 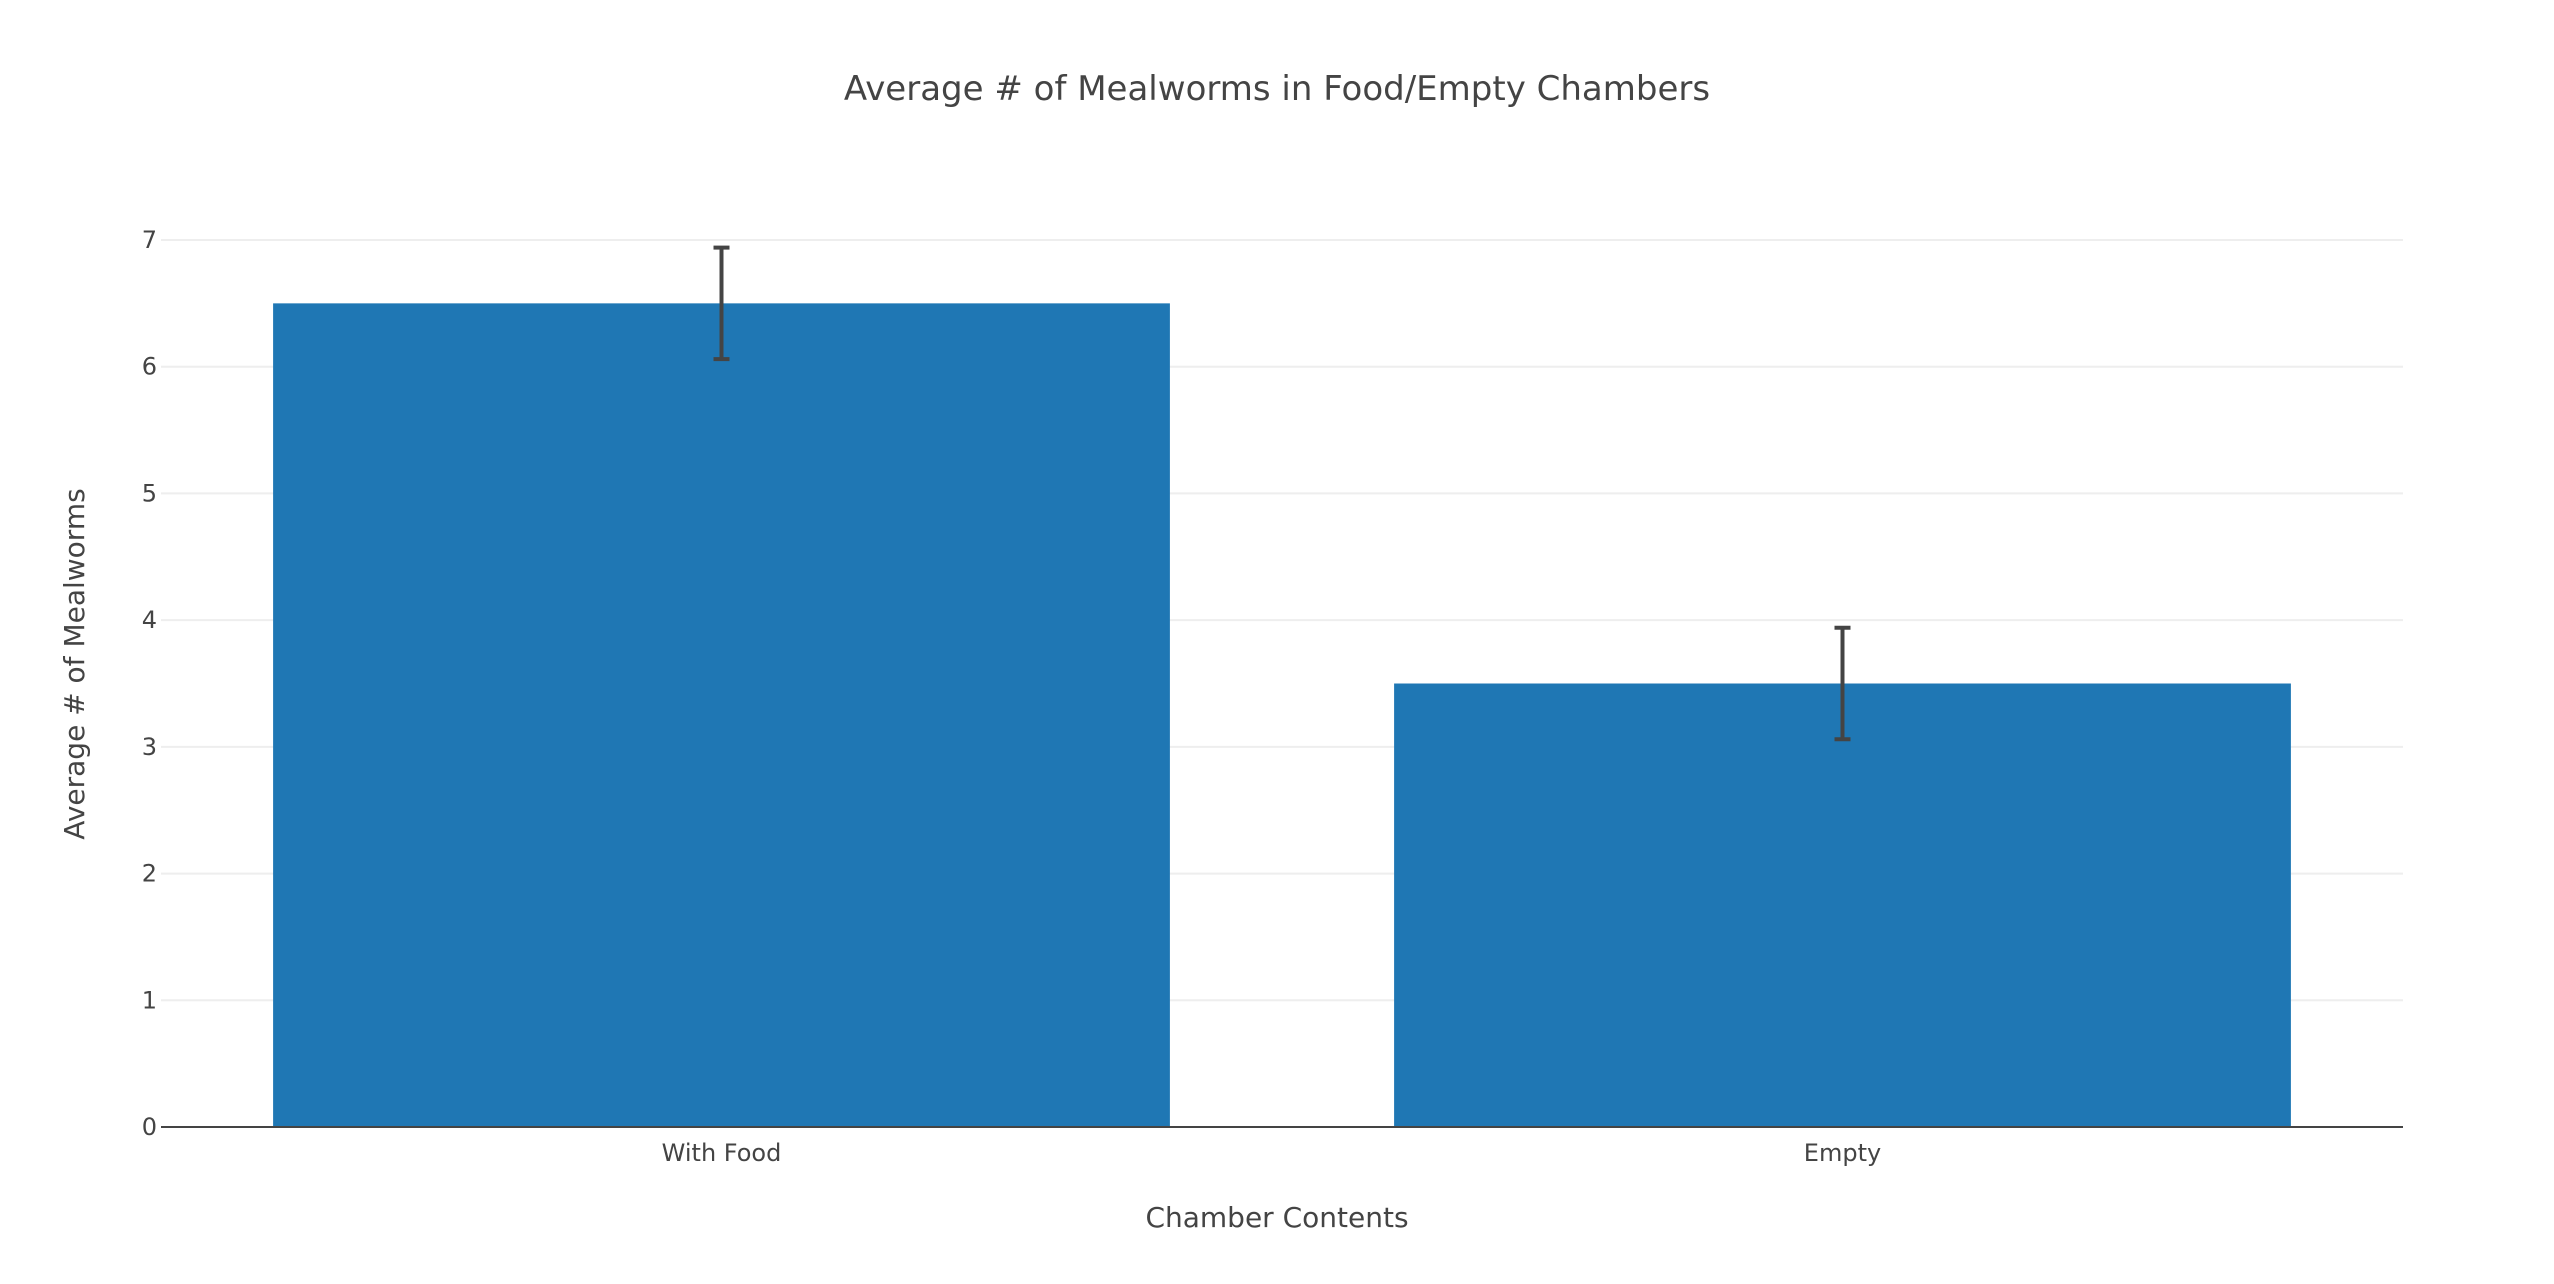 What do you see at coordinates (149, 240) in the screenshot?
I see `y-tick-label: 7` at bounding box center [149, 240].